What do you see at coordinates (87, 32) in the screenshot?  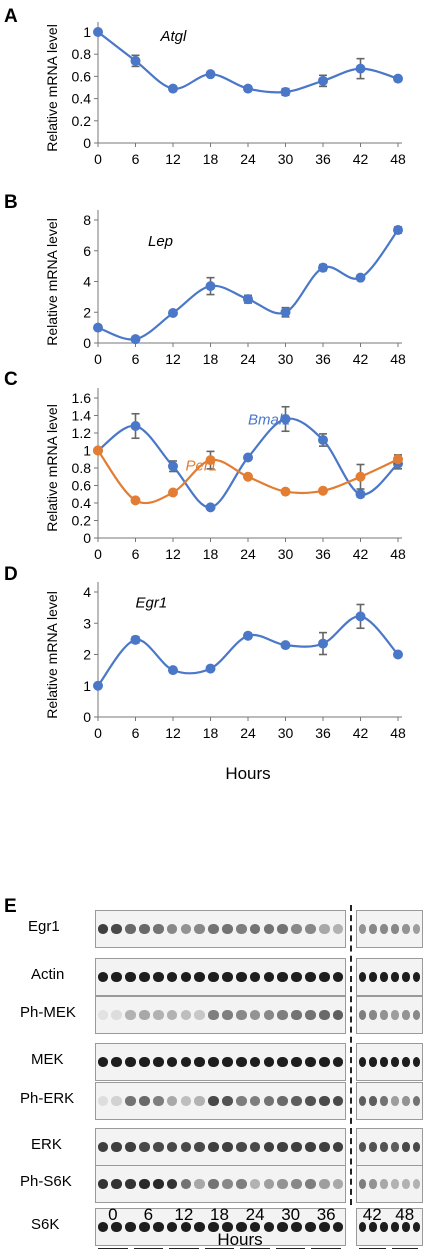 I see `y-tick-label: 1` at bounding box center [87, 32].